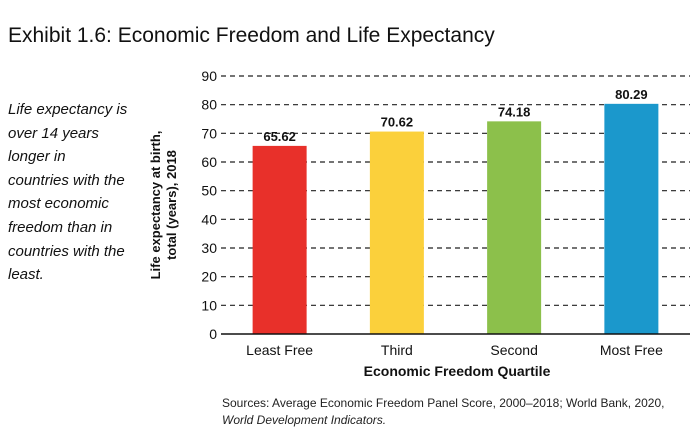  Describe the element at coordinates (397, 122) in the screenshot. I see `bar-value-label: 70.62` at that location.